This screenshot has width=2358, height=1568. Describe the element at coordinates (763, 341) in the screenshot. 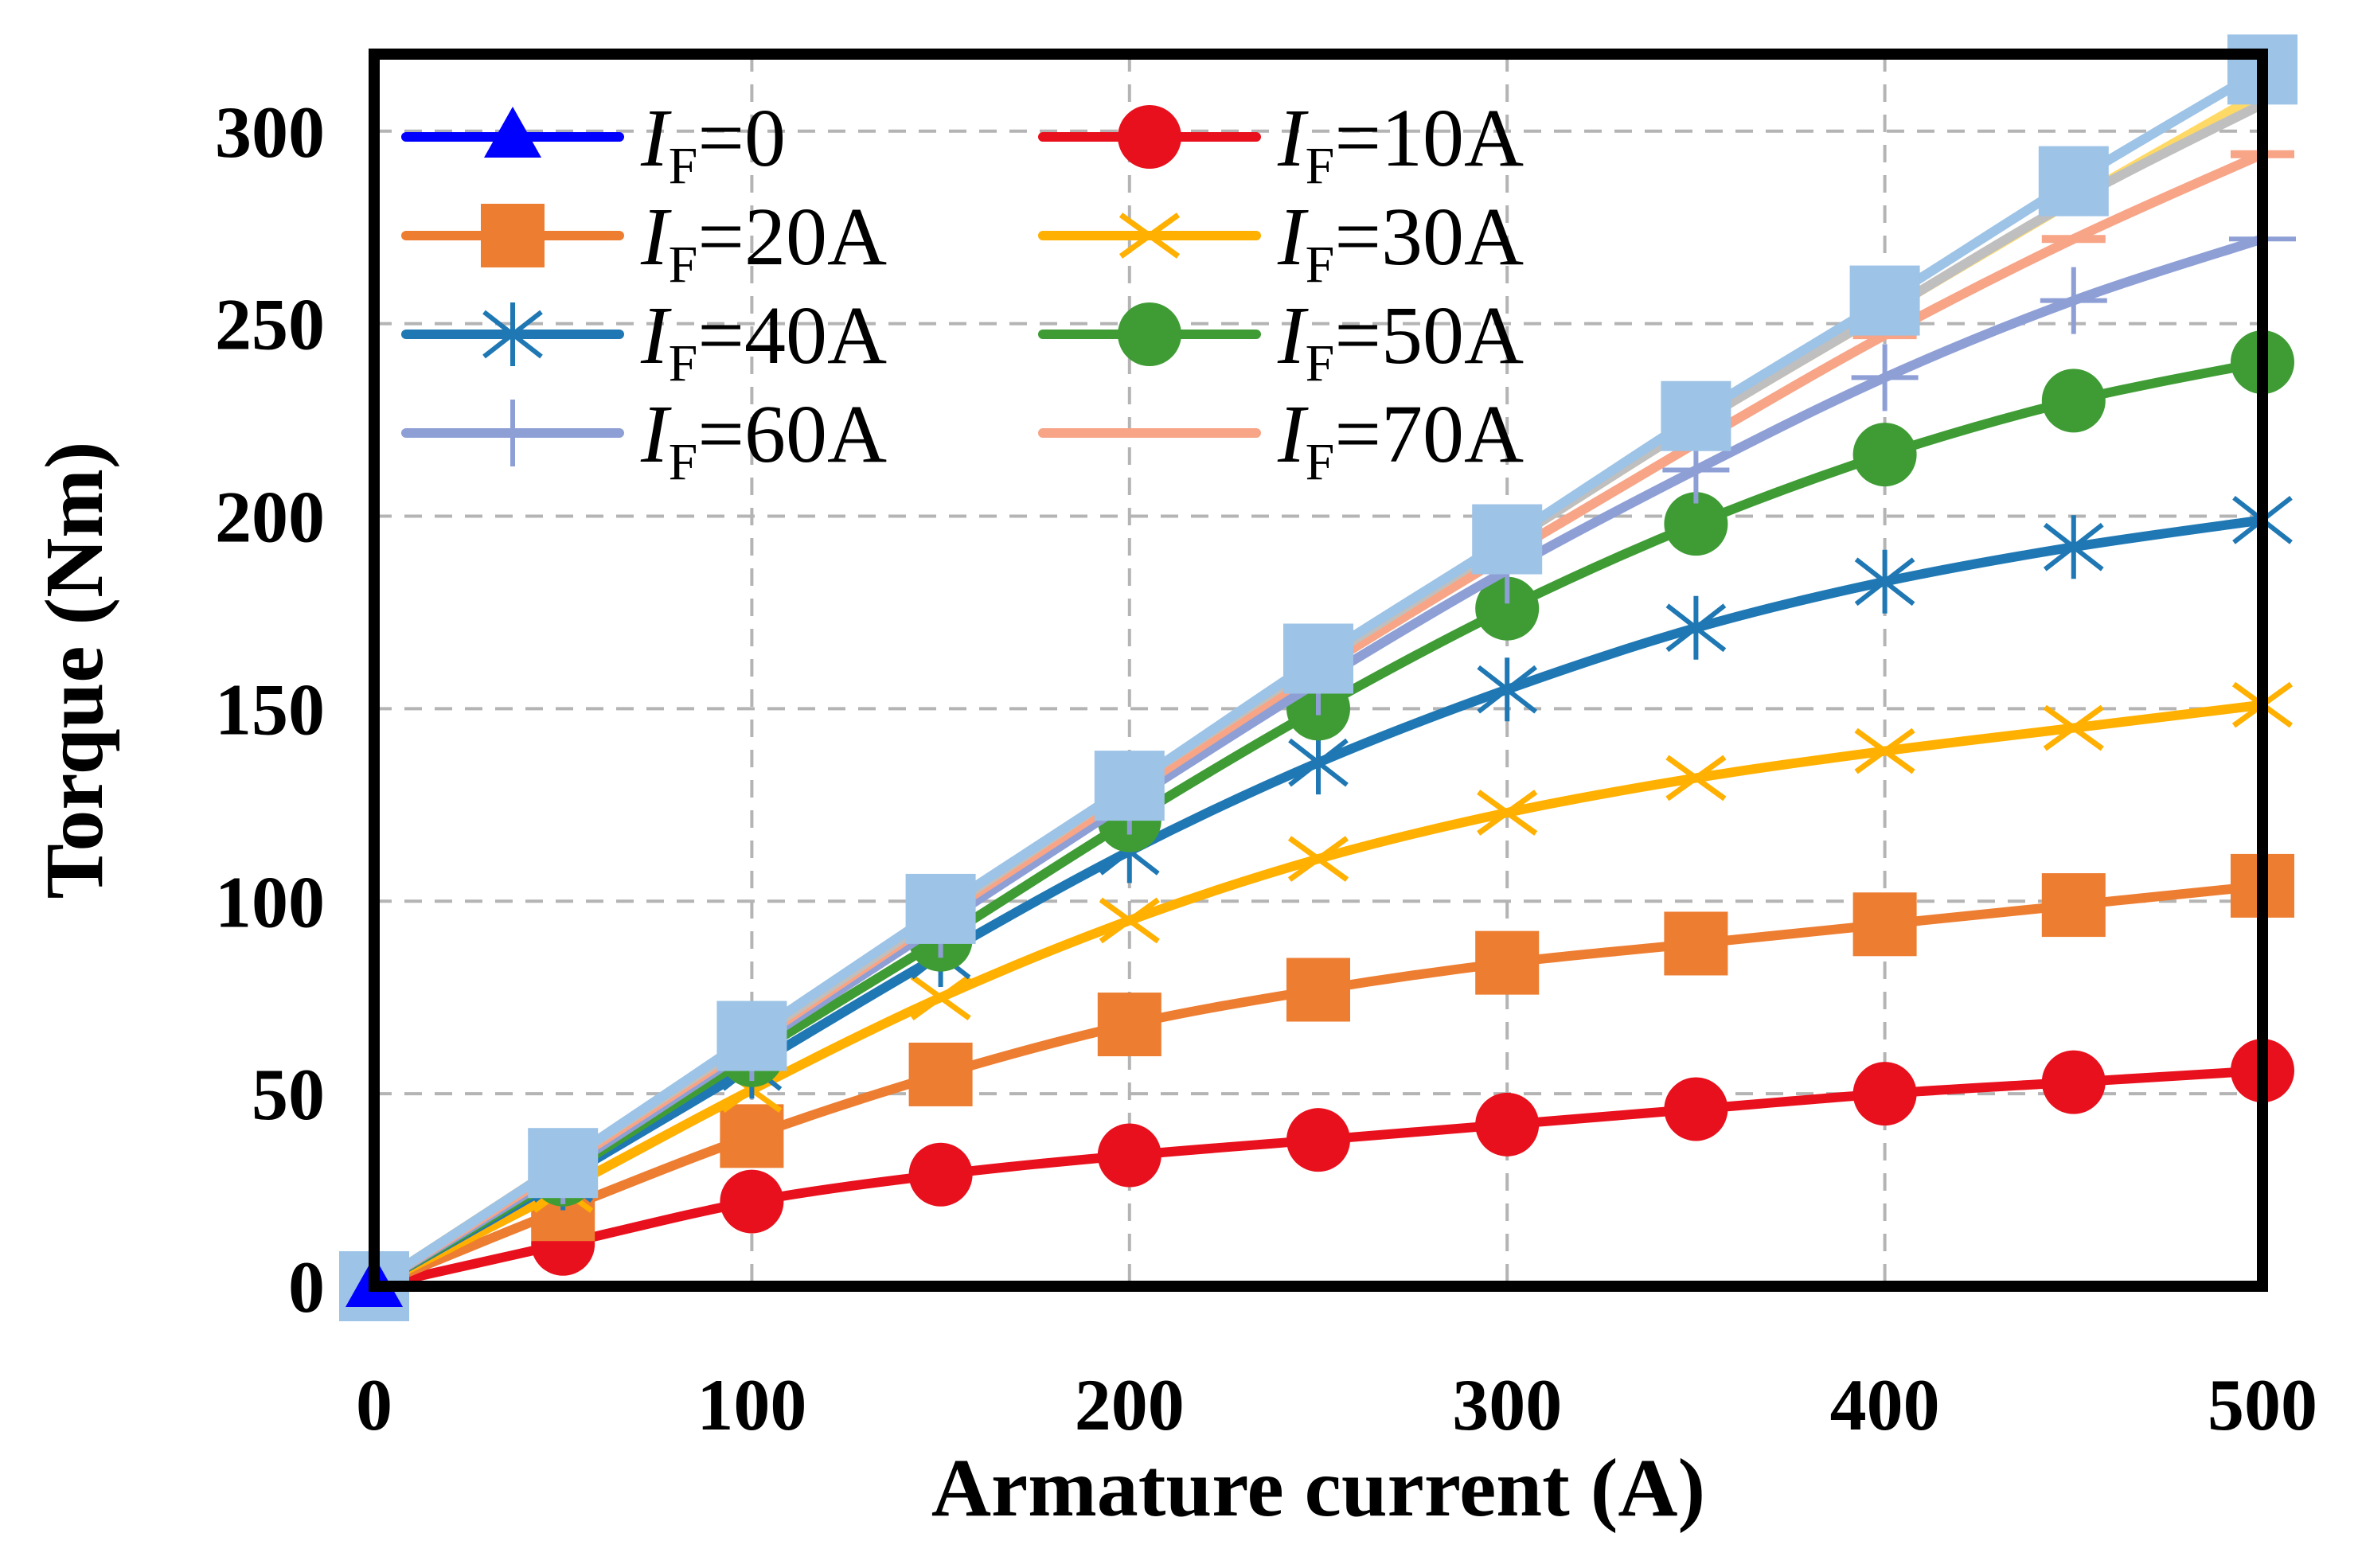

I see `legend-label-4: IF=40A` at that location.